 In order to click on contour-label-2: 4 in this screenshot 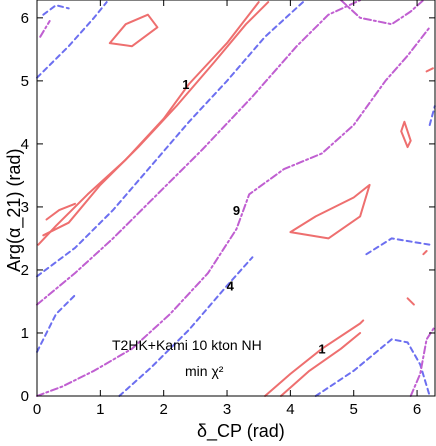, I will do `click(231, 286)`.